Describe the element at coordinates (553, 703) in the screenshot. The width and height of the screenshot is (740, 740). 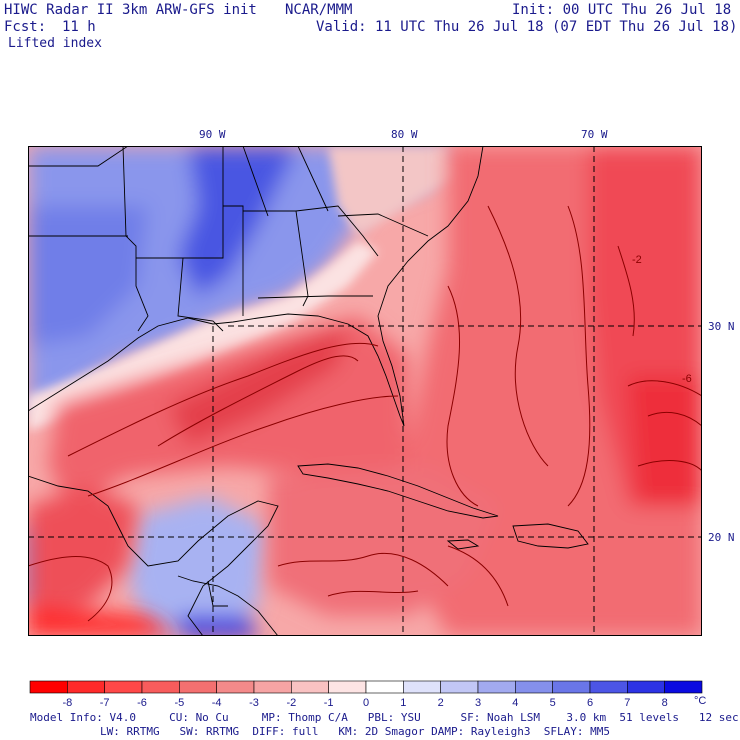
I see `colorbar-tick-label: 5` at that location.